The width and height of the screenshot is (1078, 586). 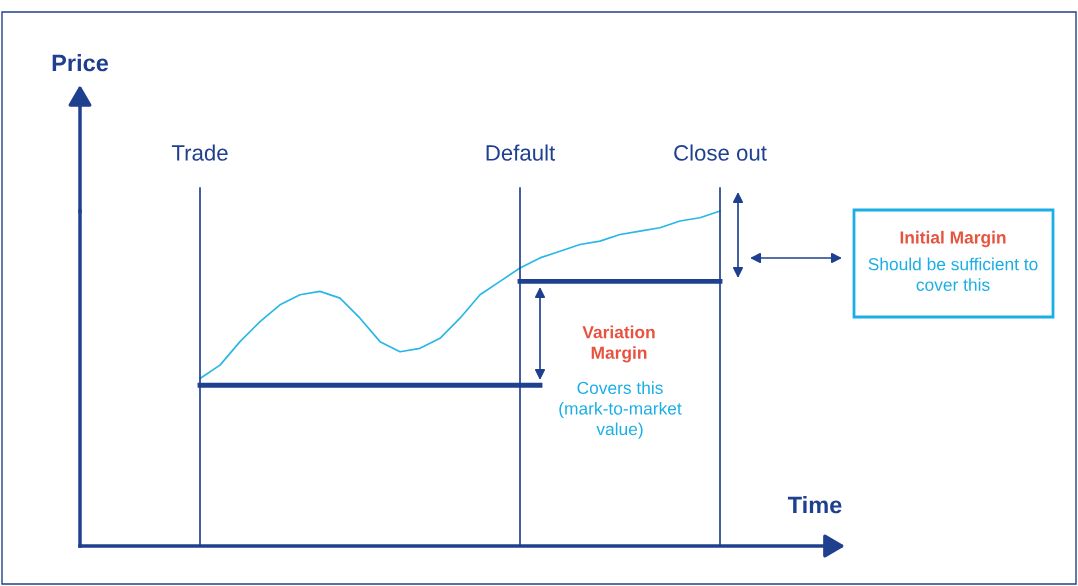 I want to click on y-axis-title: Price, so click(x=80, y=63).